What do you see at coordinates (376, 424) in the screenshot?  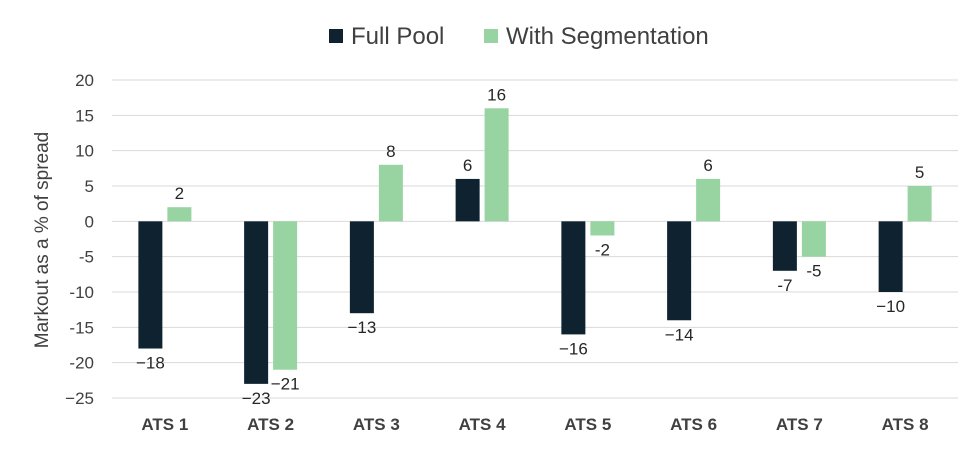 I see `x-category-label: ATS 3` at bounding box center [376, 424].